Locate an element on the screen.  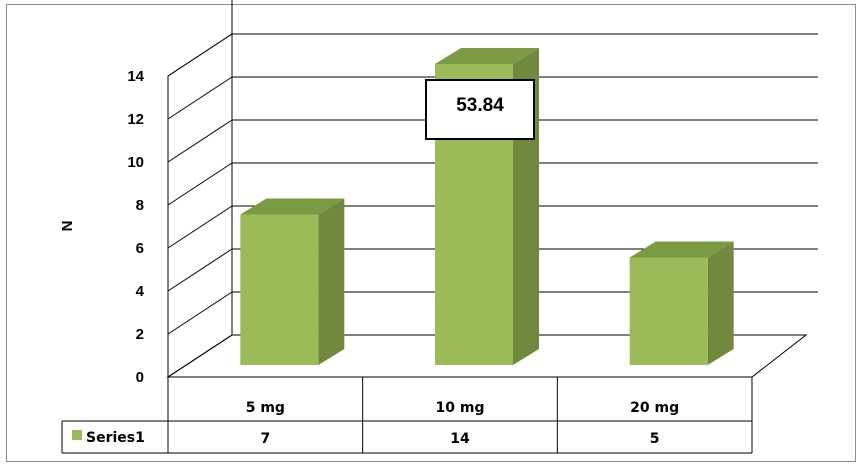
legend-swatch is located at coordinates (77, 435).